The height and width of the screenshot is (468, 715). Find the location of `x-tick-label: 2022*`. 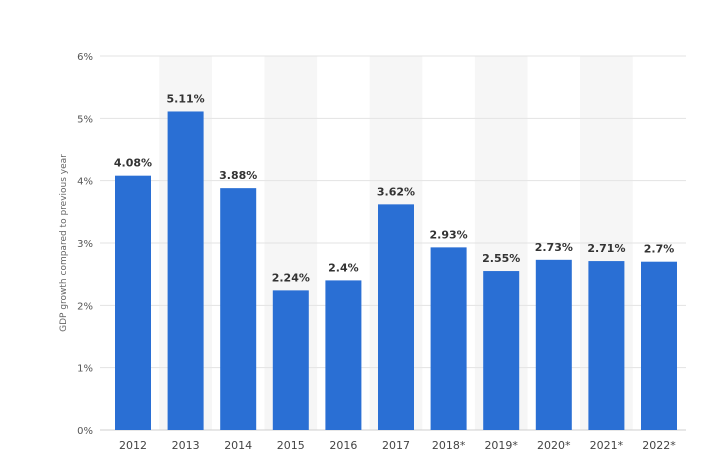

x-tick-label: 2022* is located at coordinates (659, 445).